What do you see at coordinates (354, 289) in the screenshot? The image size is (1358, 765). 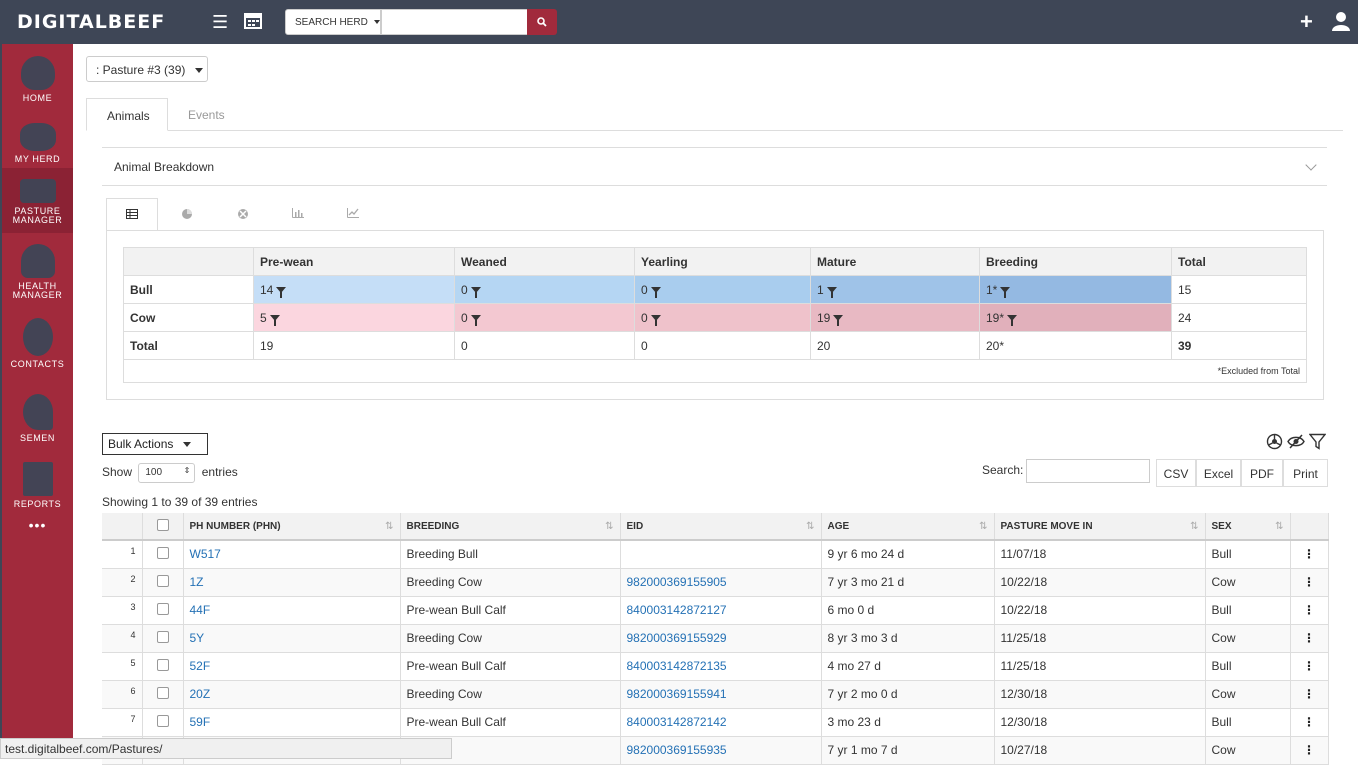 I see `breakdown-cell: 14` at bounding box center [354, 289].